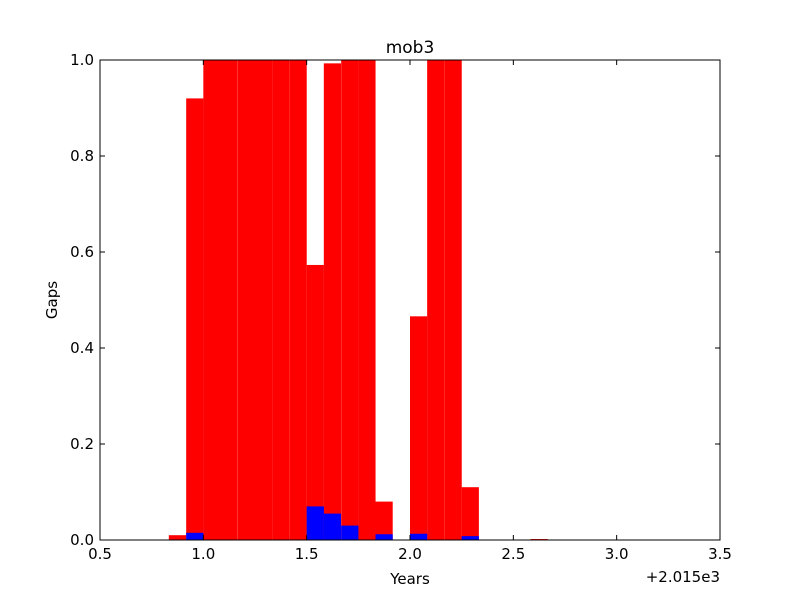 The image size is (800, 600). I want to click on x-tick-label-5: 2.5, so click(513, 554).